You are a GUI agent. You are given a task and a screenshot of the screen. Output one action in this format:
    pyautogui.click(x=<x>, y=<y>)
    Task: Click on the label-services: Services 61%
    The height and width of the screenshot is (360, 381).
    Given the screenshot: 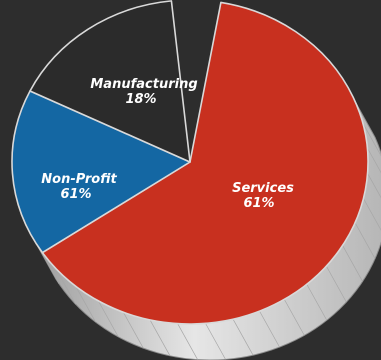 What is the action you would take?
    pyautogui.click(x=263, y=196)
    